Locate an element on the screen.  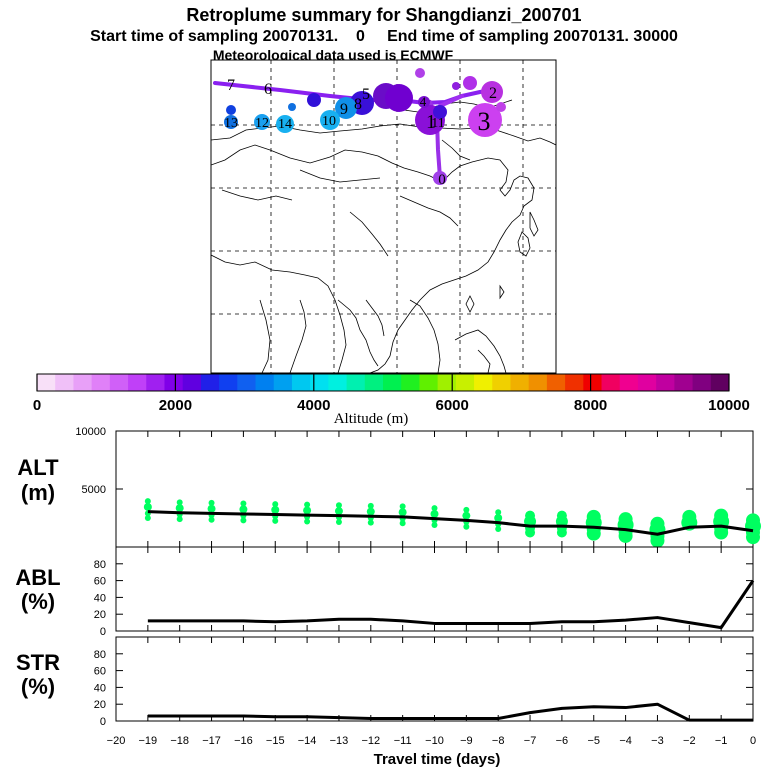
day-label: 3 is located at coordinates (484, 121).